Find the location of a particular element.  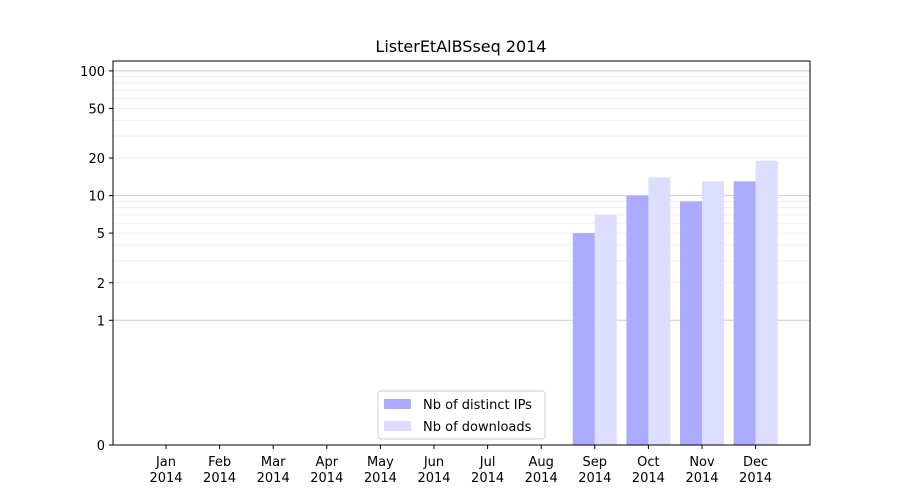

y-tick-label: 20 is located at coordinates (96, 159).